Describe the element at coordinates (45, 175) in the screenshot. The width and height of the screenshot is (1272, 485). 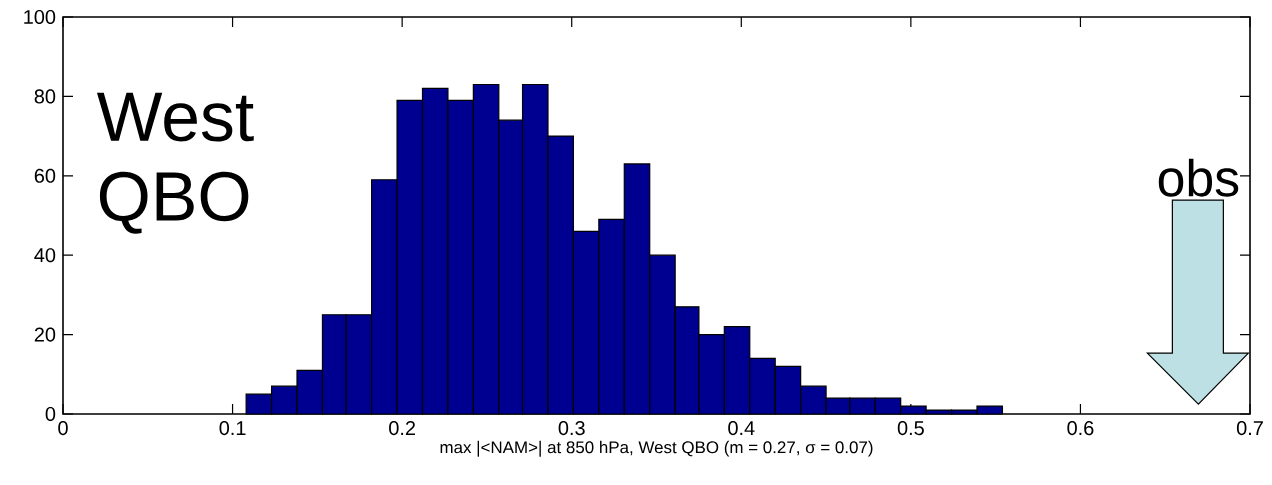
I see `y-tick-label: 60` at that location.